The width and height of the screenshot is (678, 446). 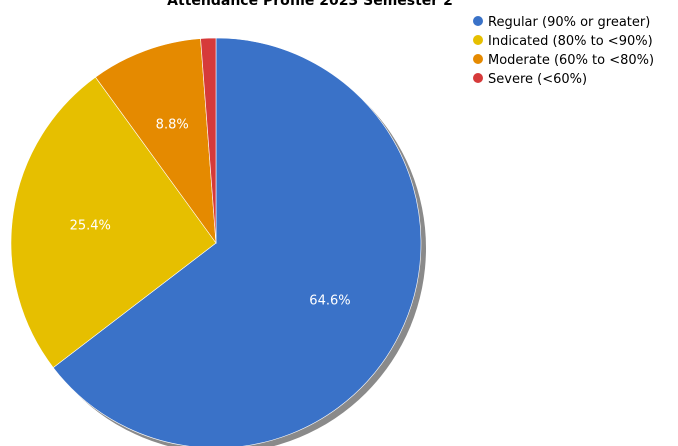 I want to click on slice-label-2: 8.8%, so click(x=172, y=125).